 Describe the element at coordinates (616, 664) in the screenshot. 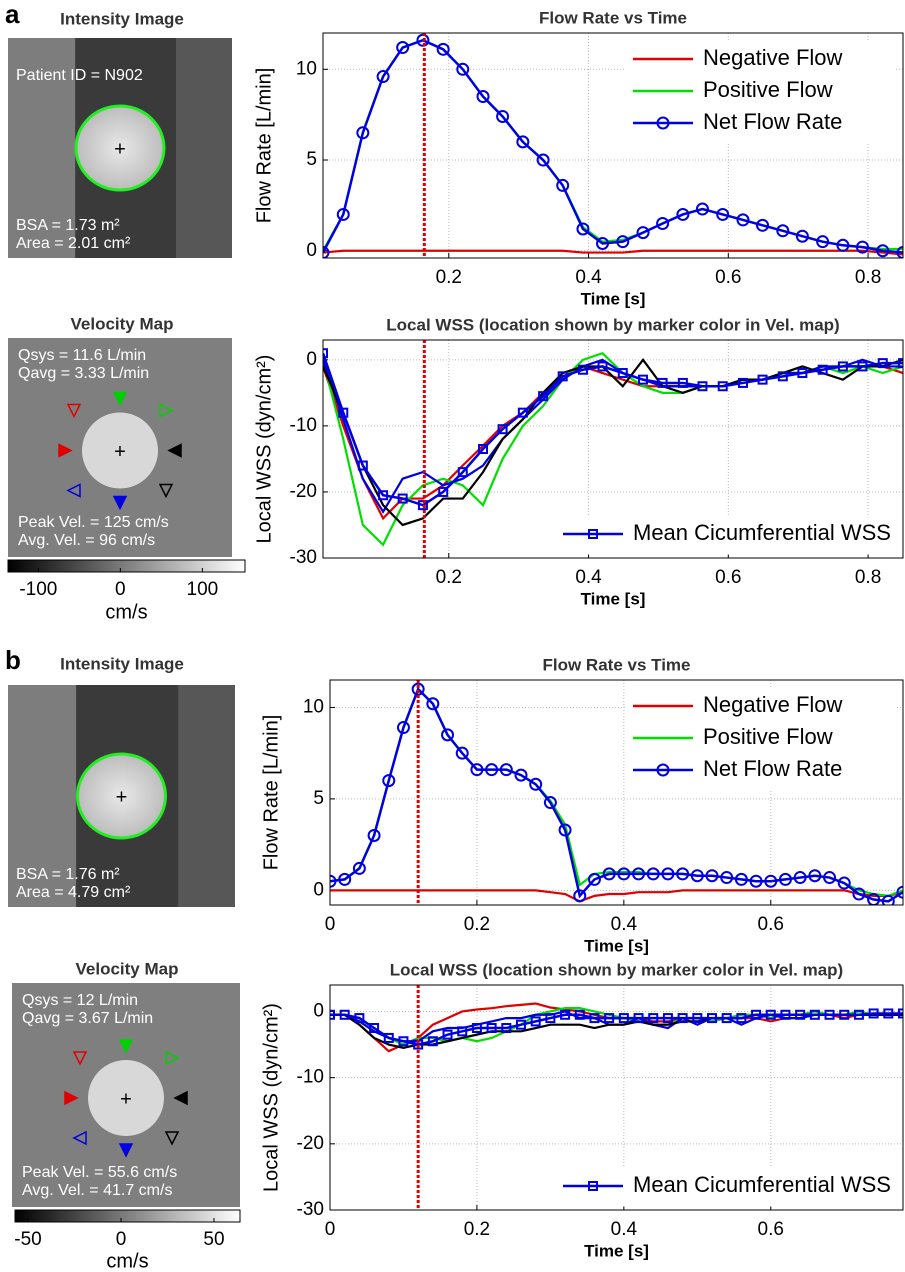

I see `chart-title: Flow Rate vs Time` at that location.